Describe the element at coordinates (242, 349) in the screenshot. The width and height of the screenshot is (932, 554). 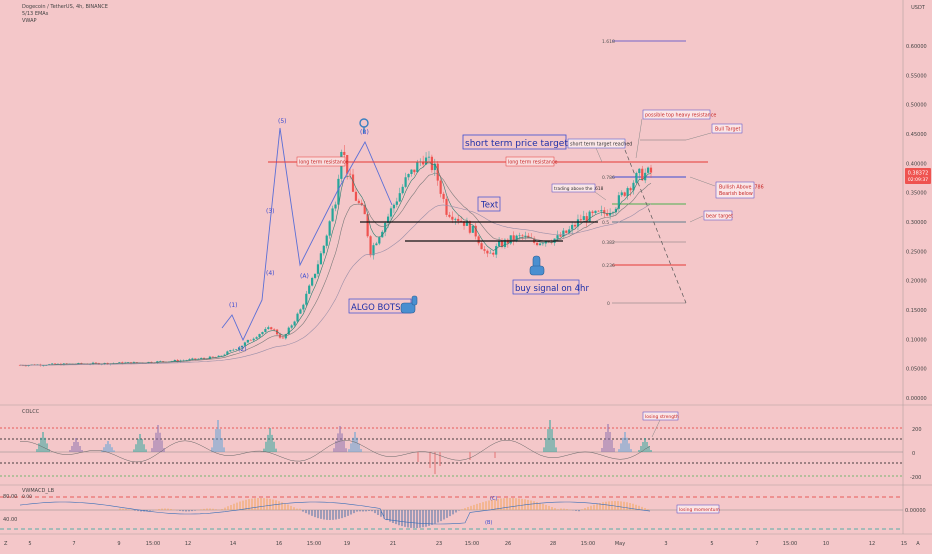
I see `wave-label: (2)` at that location.